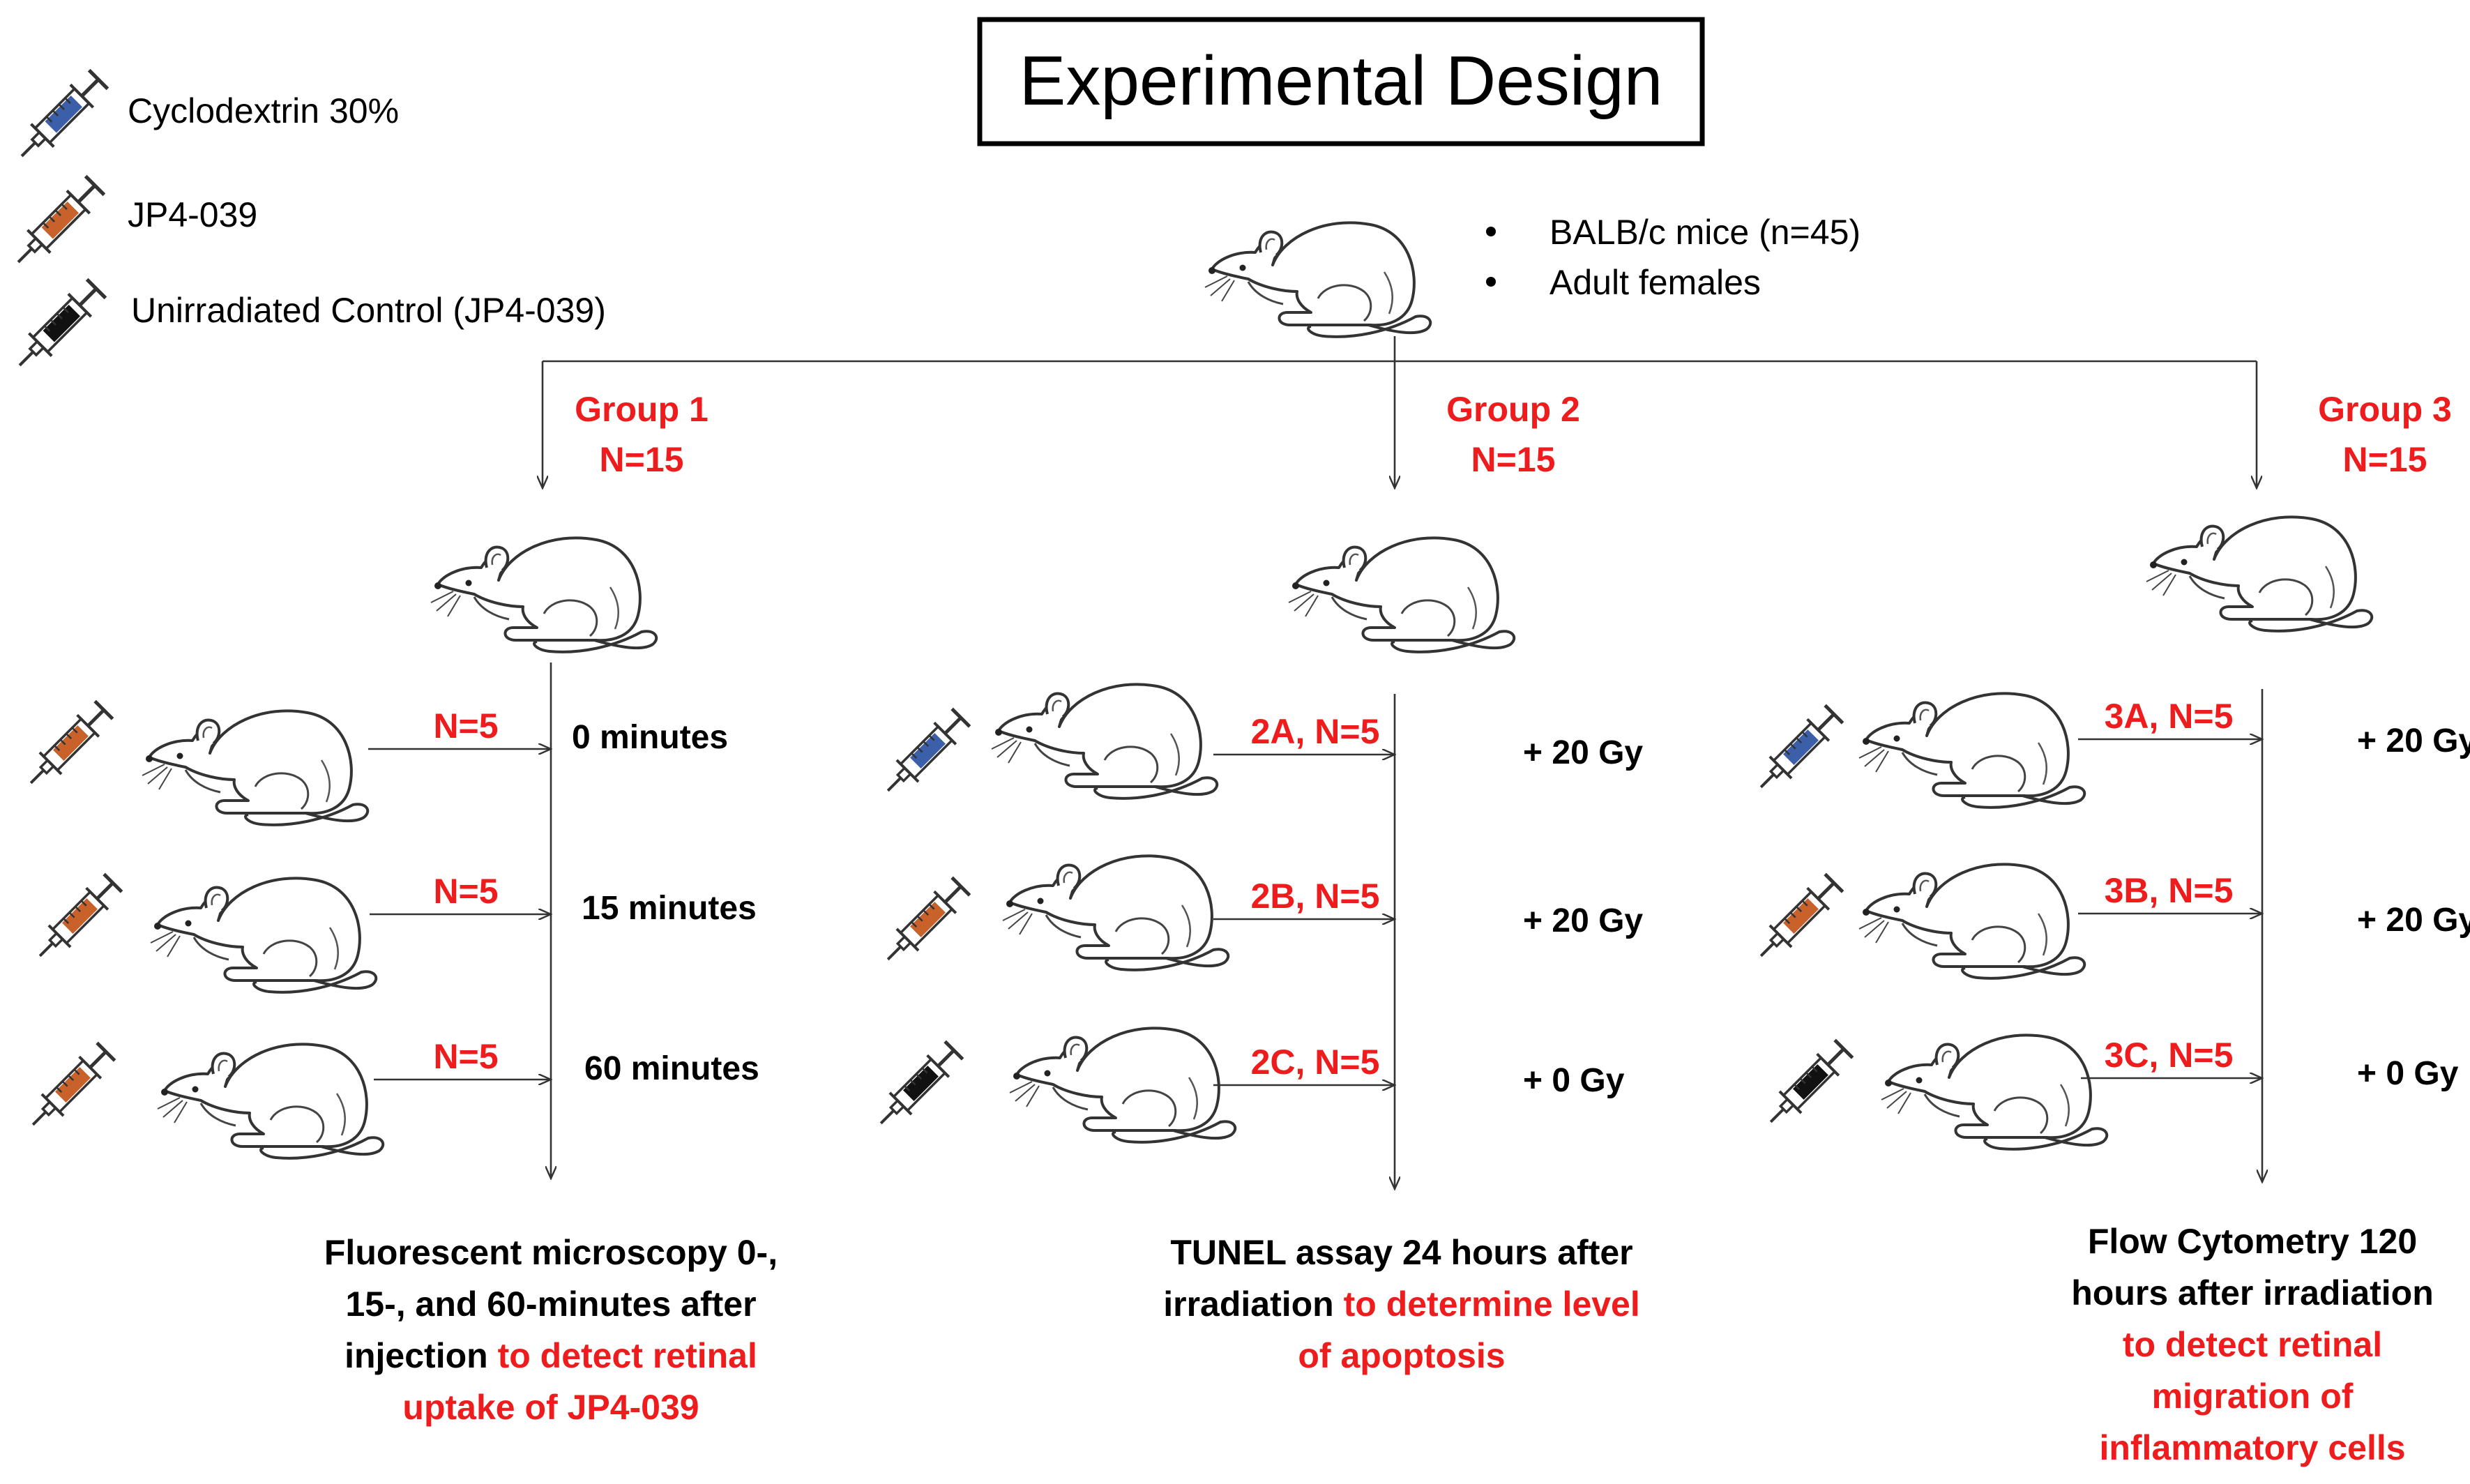 The image size is (2470, 1484). What do you see at coordinates (2169, 716) in the screenshot?
I see `subgroup-label: 3A, N=5` at bounding box center [2169, 716].